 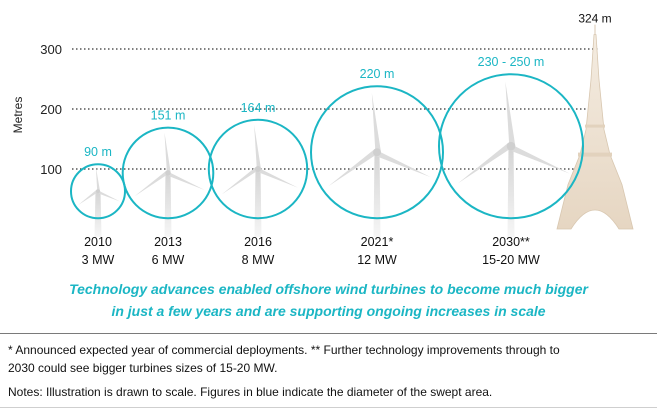 I want to click on capacity-label: 6 MW, so click(x=168, y=260).